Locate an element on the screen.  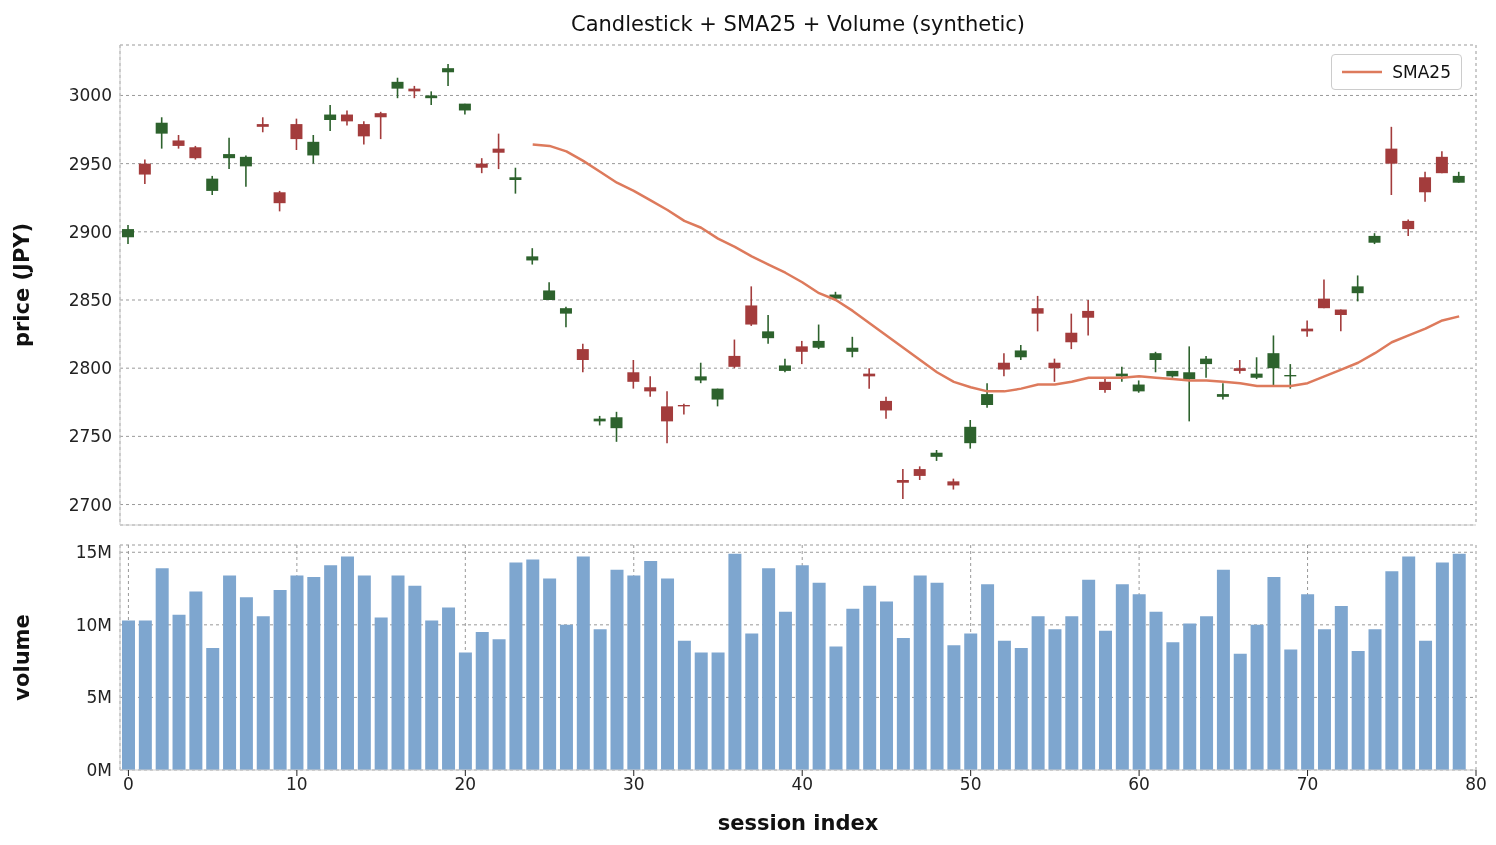
y-tick-label: 3000 is located at coordinates (90, 95).